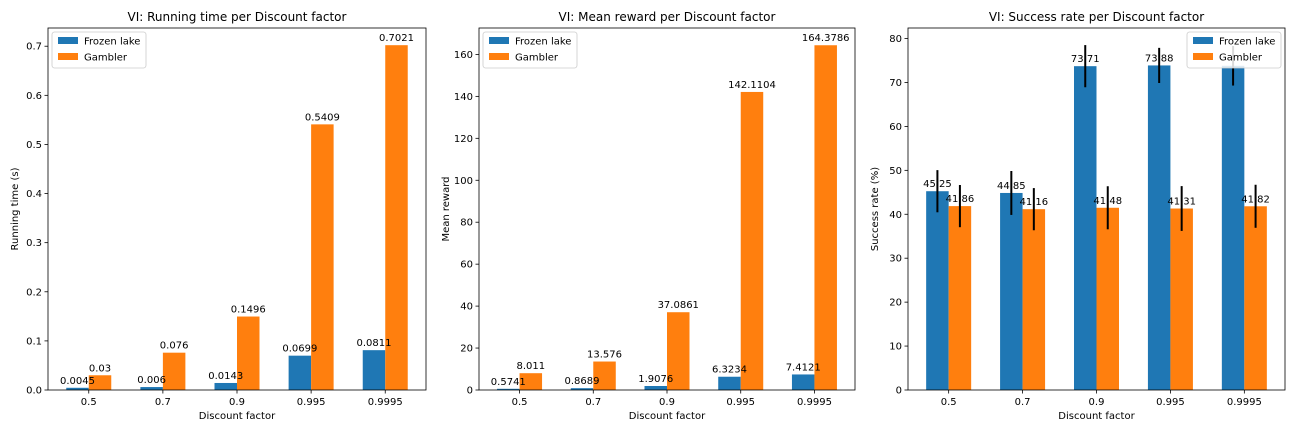  Describe the element at coordinates (1159, 58) in the screenshot. I see `data-label: 73.88` at that location.